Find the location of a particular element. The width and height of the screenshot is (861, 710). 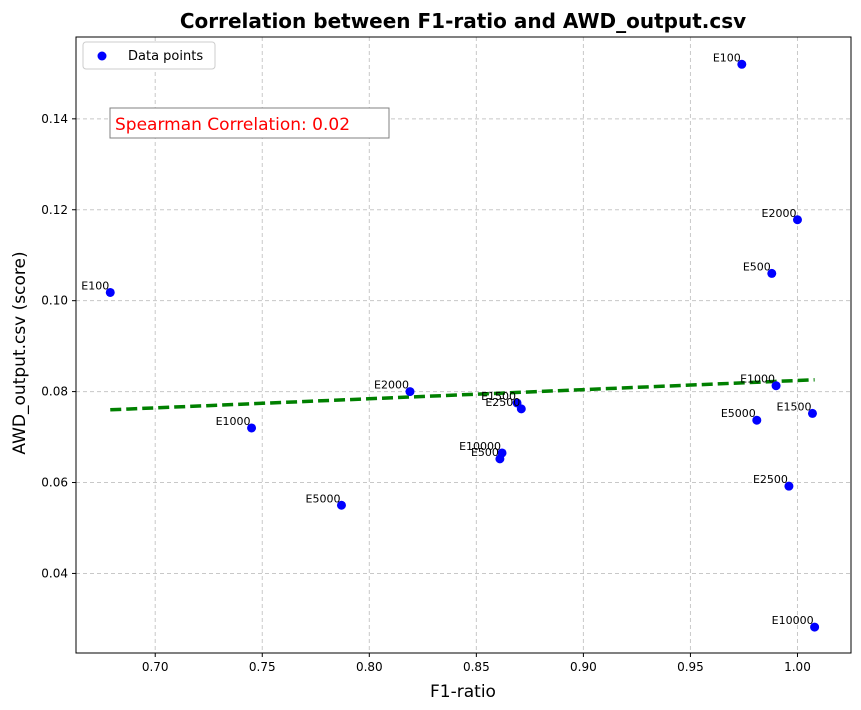

trend-line is located at coordinates (462, 395).